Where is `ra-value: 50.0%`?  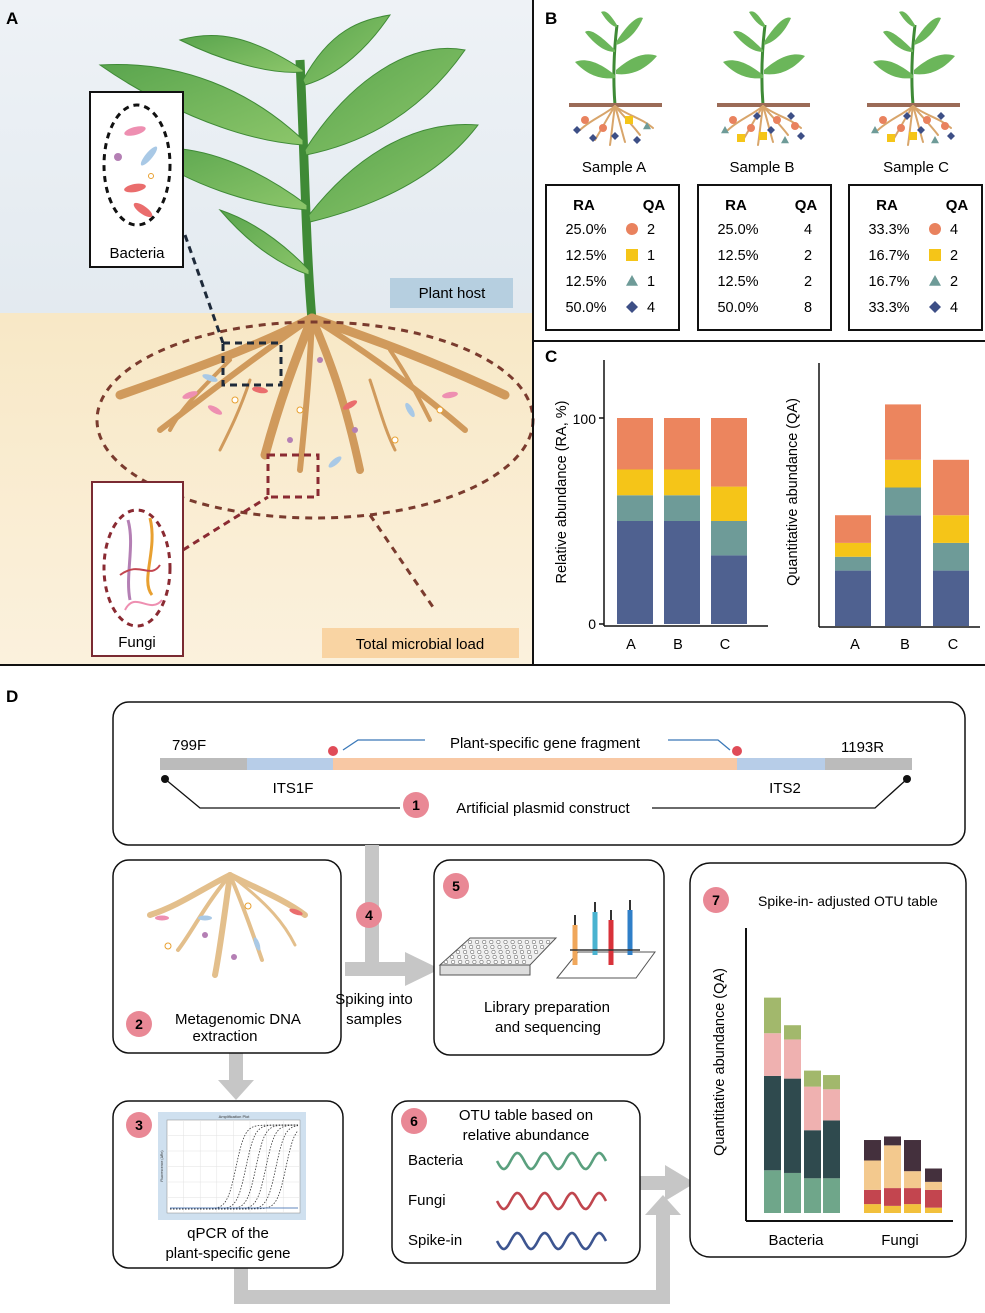
ra-value: 50.0% is located at coordinates (737, 308).